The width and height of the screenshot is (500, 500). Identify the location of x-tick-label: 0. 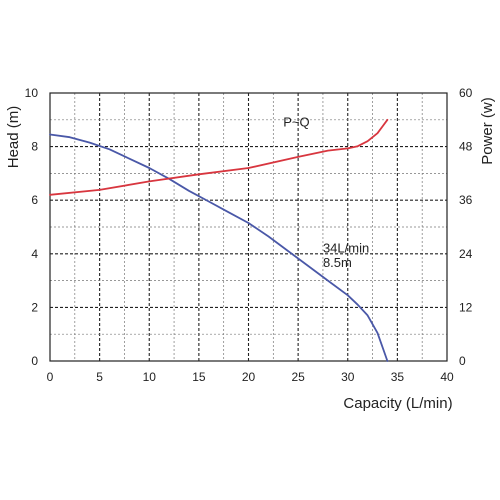
(50, 377).